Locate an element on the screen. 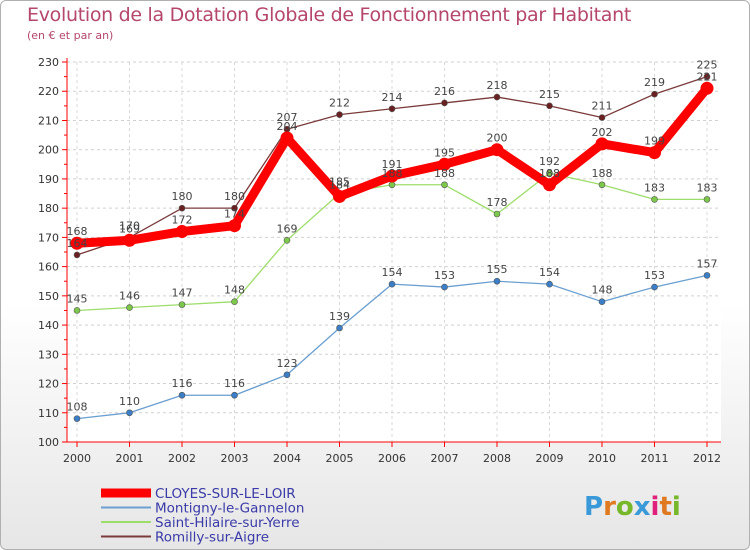 This screenshot has height=550, width=750. y-tick-label: 120 is located at coordinates (48, 384).